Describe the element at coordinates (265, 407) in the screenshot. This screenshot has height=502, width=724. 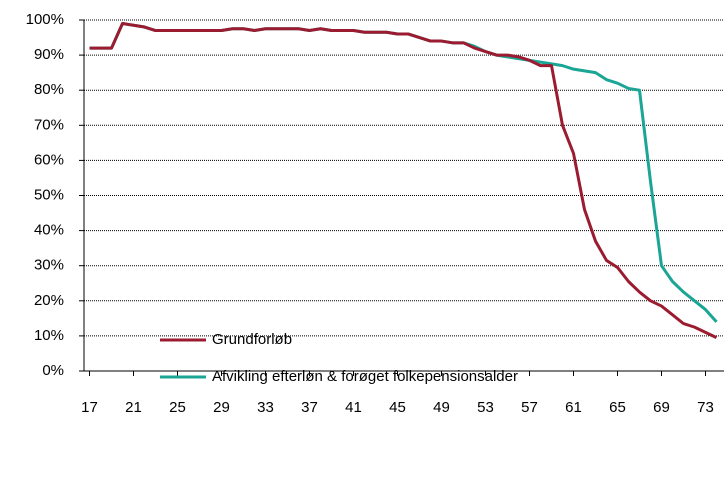
I see `x-tick-label: 33` at that location.